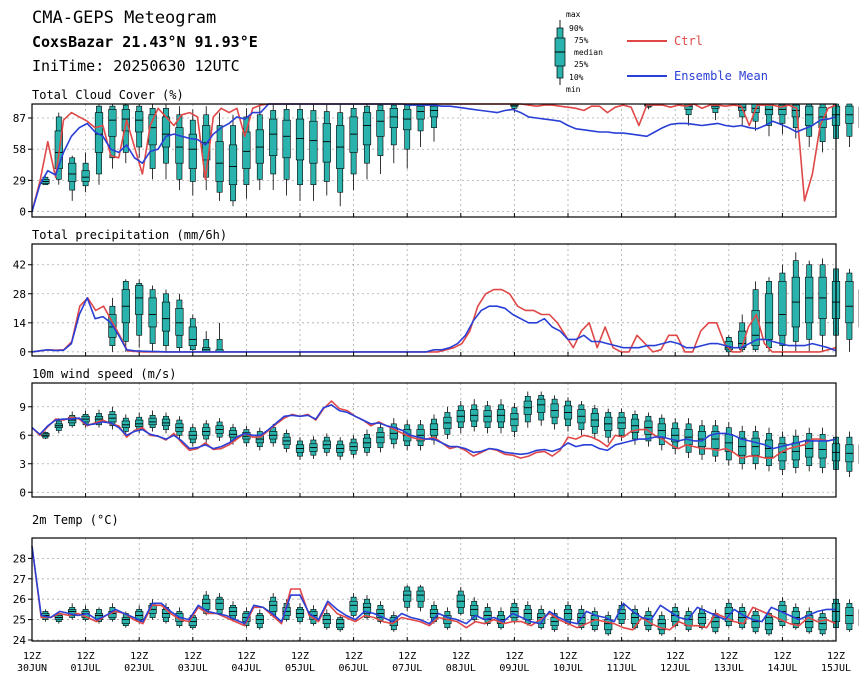  What do you see at coordinates (581, 40) in the screenshot?
I see `legend-box-label: 75%` at bounding box center [581, 40].